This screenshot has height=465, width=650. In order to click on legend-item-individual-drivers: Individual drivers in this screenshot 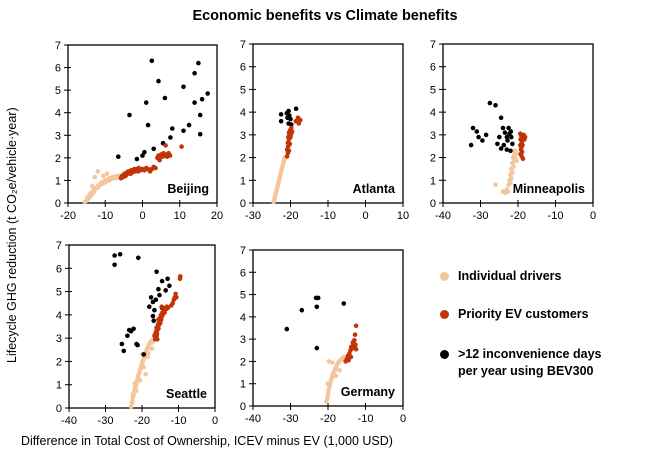, I will do `click(501, 276)`.